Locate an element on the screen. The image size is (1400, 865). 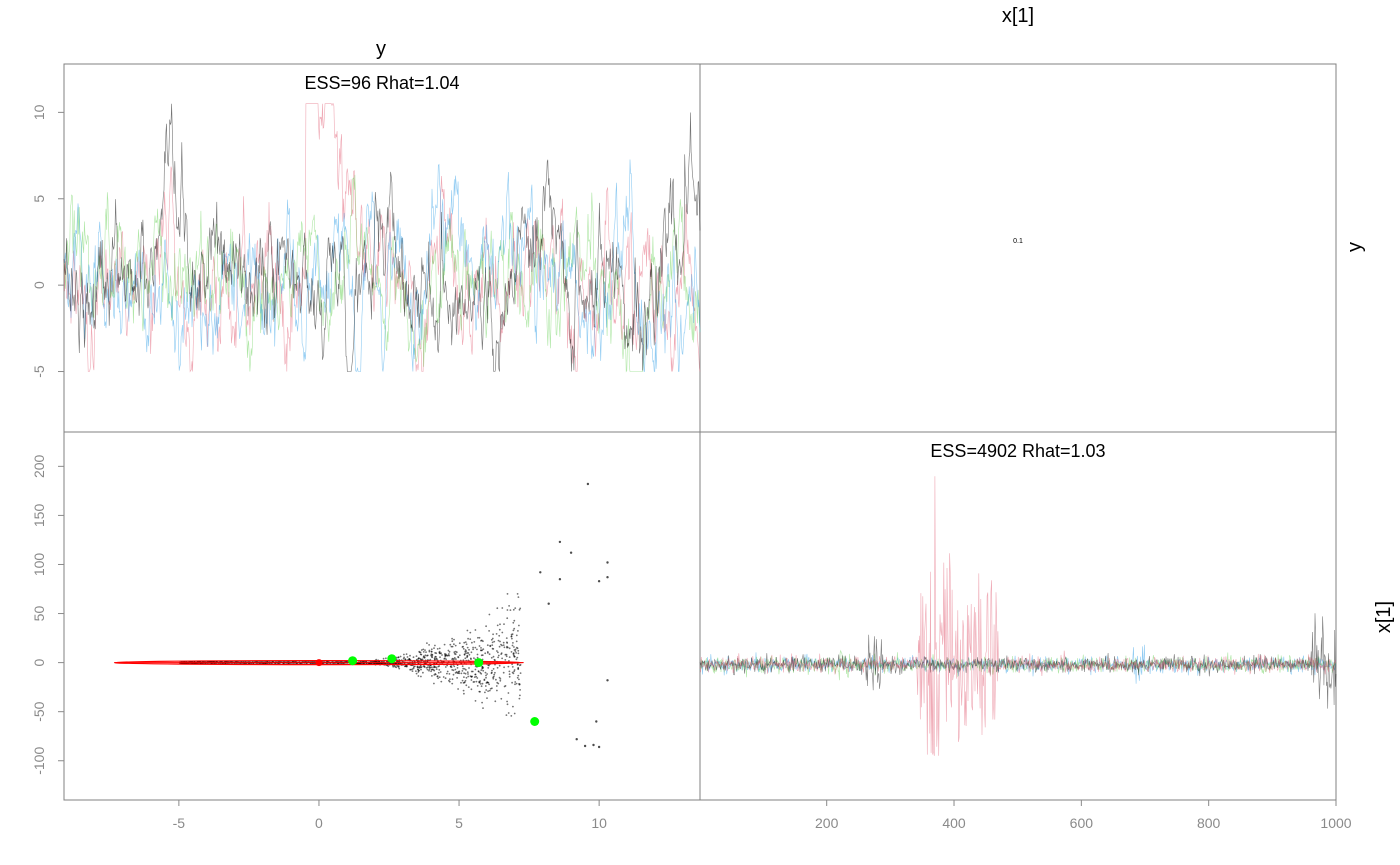
trace-x1-xaxis-tick-label: 1000 is located at coordinates (1335, 823).